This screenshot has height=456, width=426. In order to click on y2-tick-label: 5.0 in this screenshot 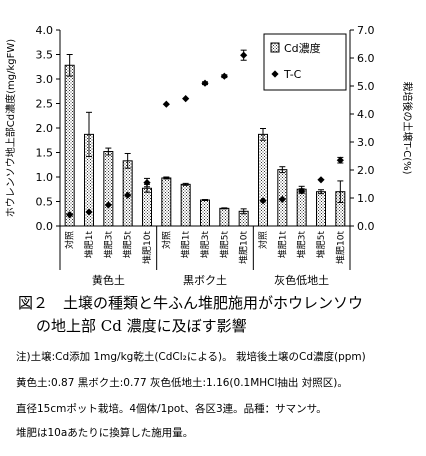, I will do `click(366, 86)`.